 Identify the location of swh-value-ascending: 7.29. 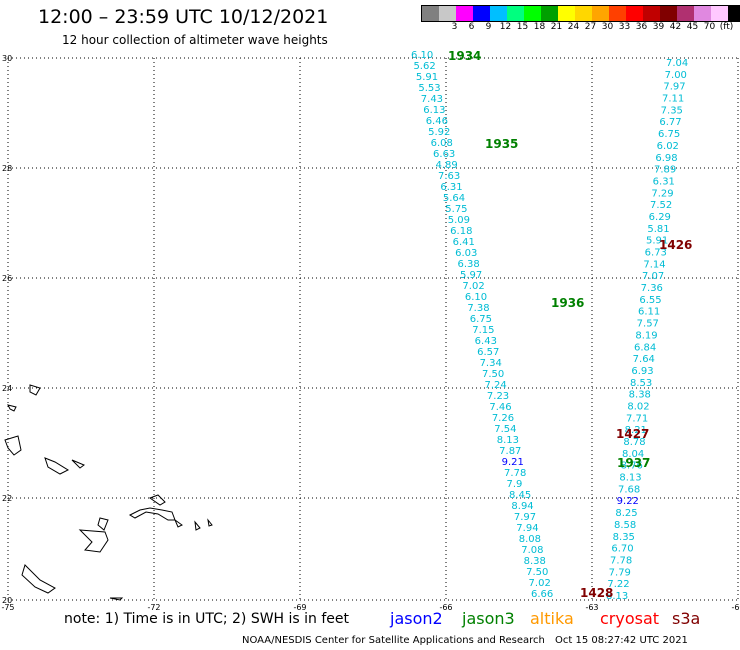
(662, 193).